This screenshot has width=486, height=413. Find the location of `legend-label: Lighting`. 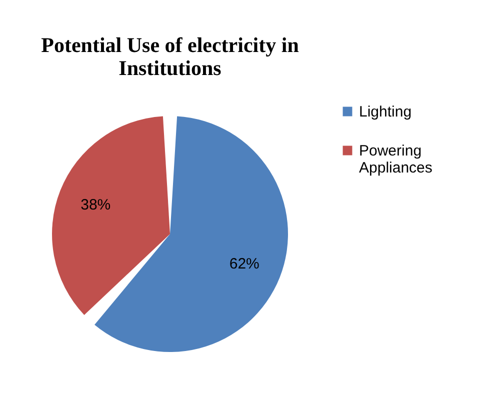

legend-label: Lighting is located at coordinates (385, 112).